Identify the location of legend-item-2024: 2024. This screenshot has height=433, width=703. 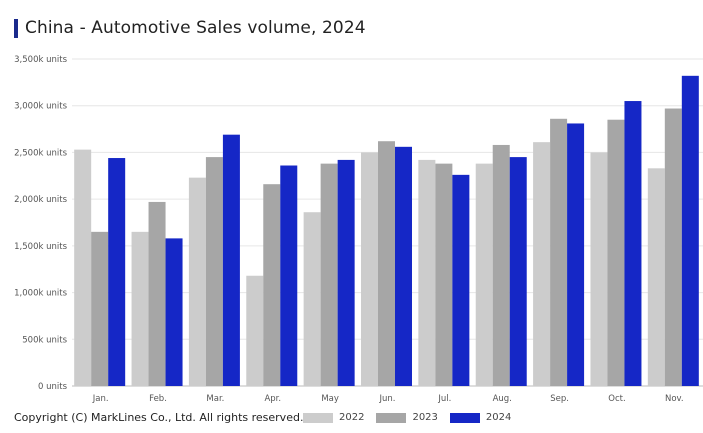
(480, 417).